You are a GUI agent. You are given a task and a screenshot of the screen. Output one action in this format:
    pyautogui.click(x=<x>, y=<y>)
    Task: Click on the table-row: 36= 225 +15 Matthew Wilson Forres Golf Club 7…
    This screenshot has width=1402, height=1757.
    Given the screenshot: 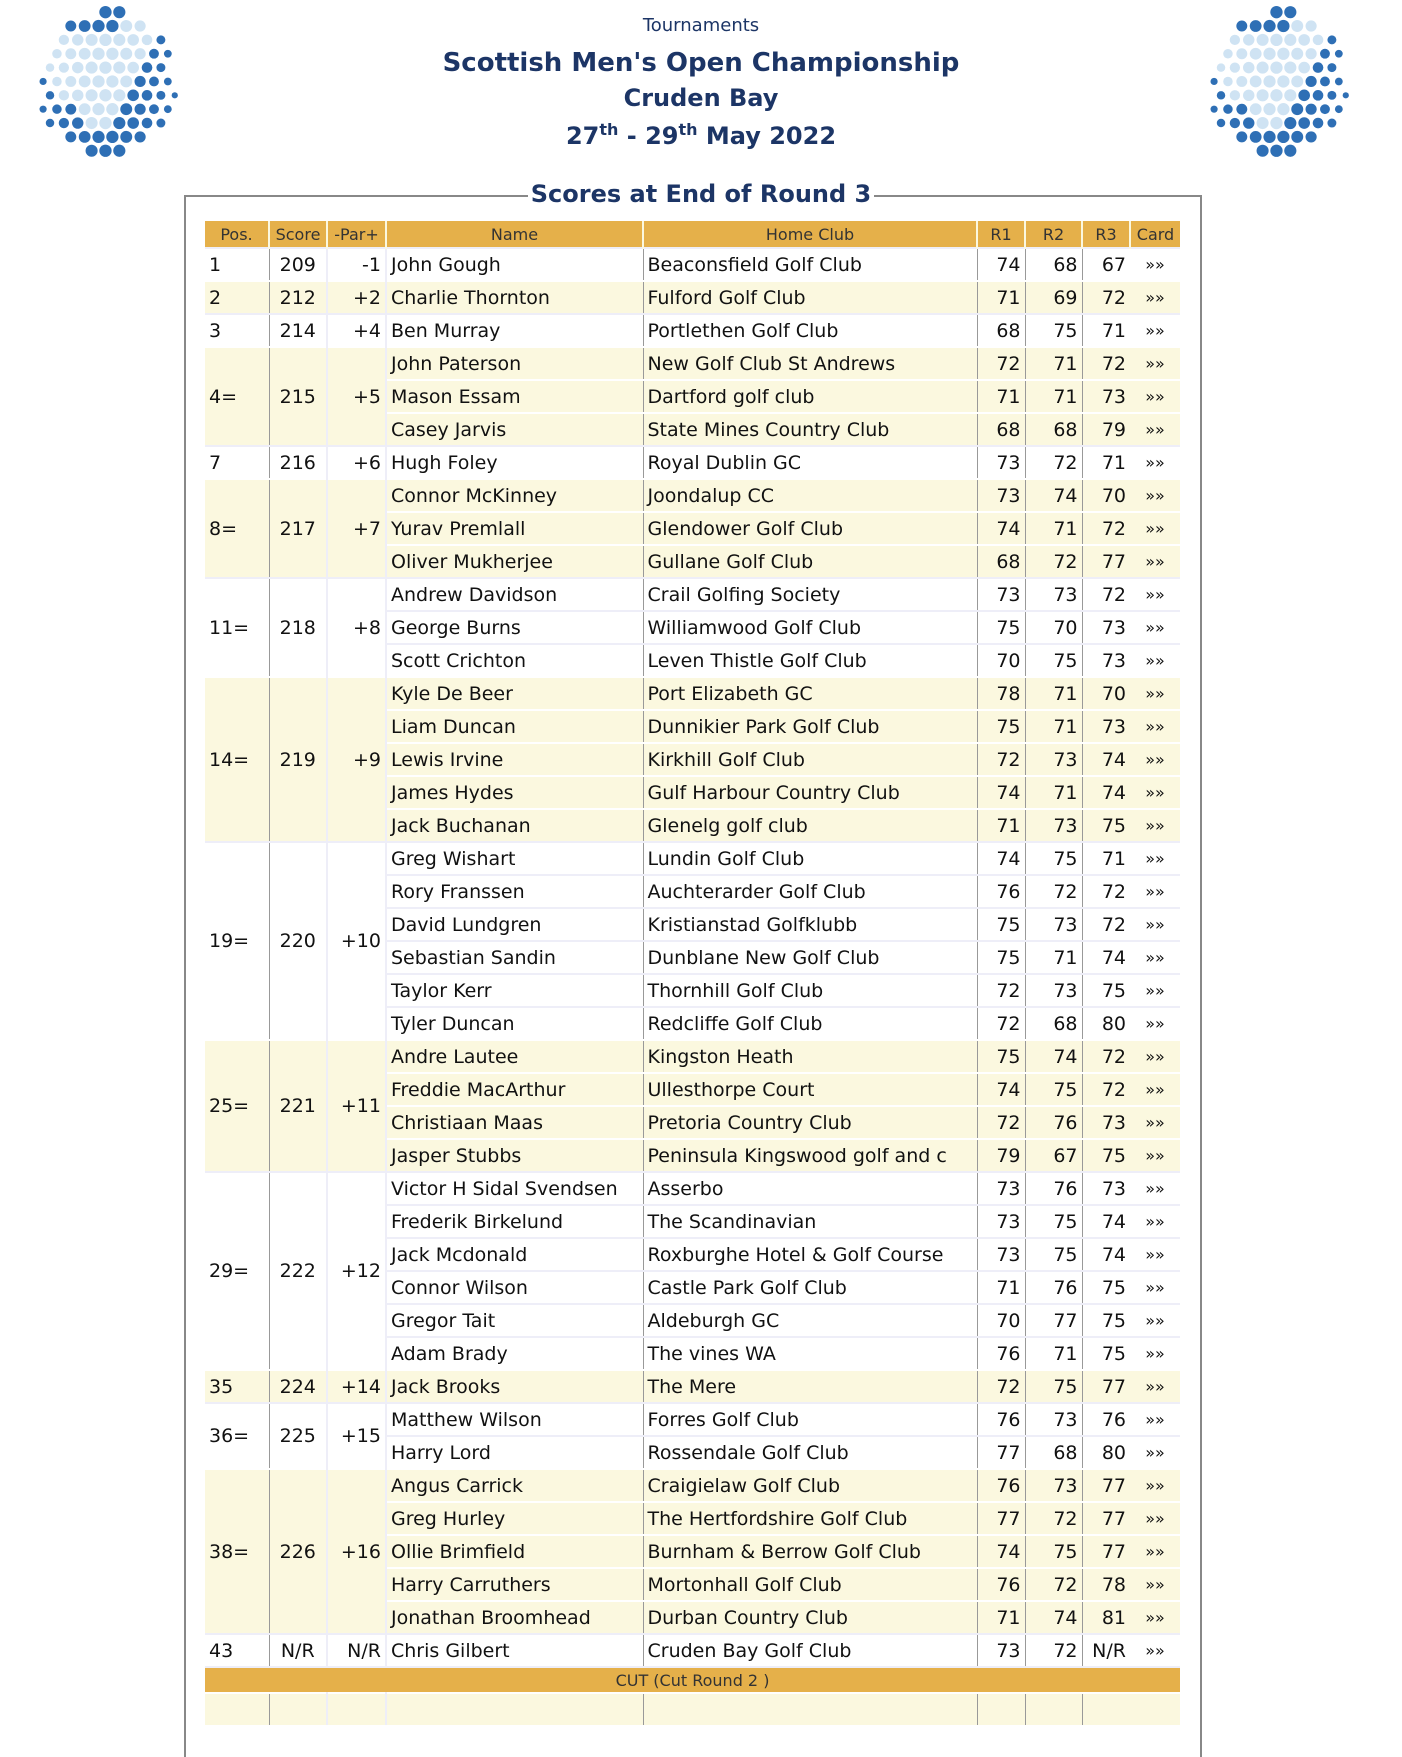 What is the action you would take?
    pyautogui.click(x=692, y=1435)
    